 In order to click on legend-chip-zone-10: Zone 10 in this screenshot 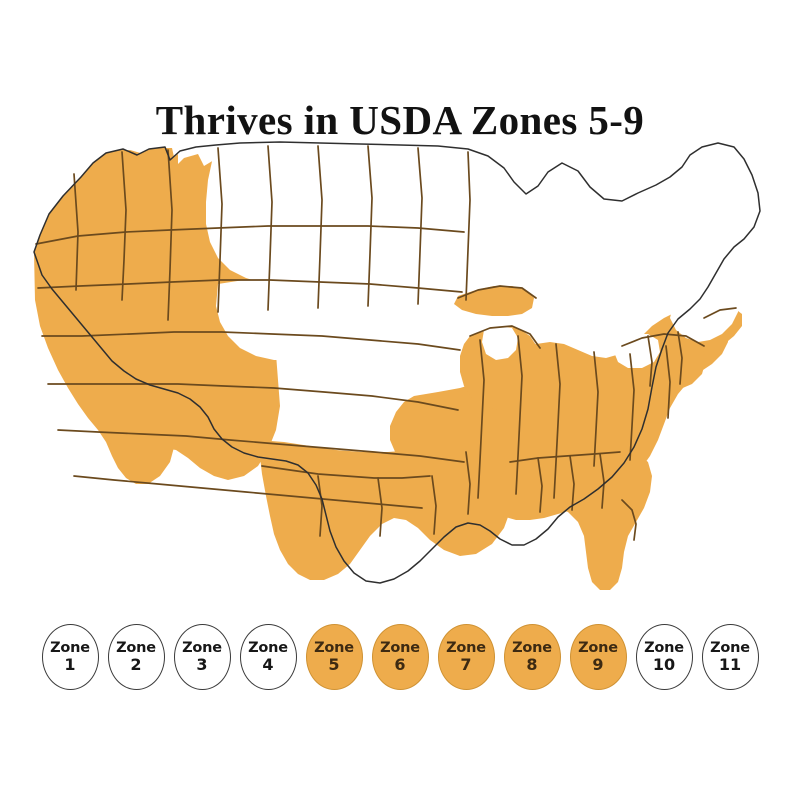, I will do `click(664, 657)`.